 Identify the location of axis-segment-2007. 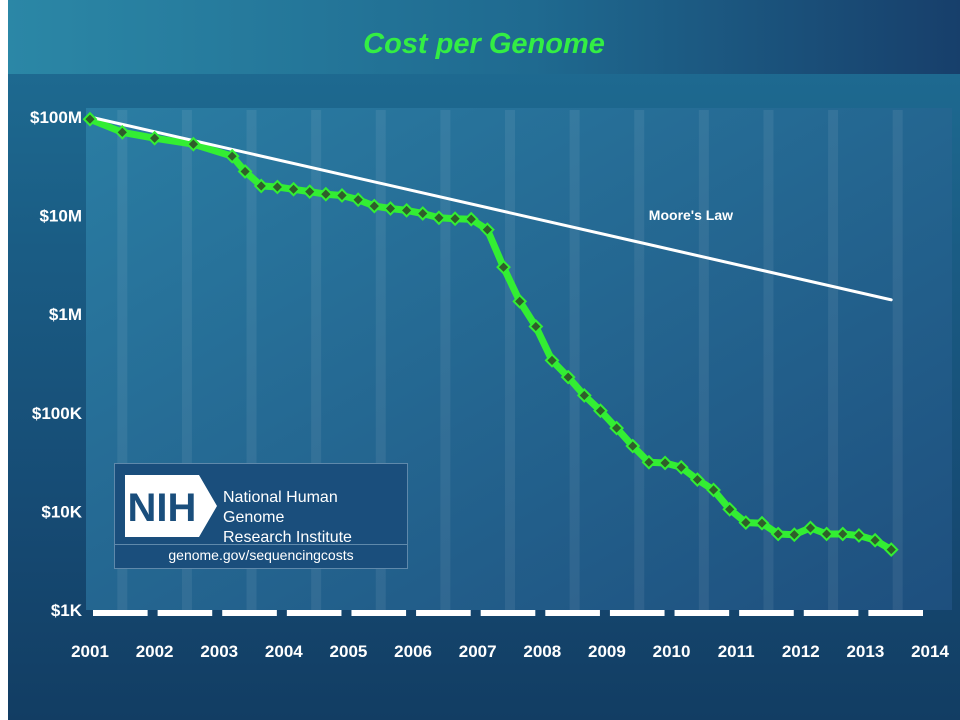
(508, 613).